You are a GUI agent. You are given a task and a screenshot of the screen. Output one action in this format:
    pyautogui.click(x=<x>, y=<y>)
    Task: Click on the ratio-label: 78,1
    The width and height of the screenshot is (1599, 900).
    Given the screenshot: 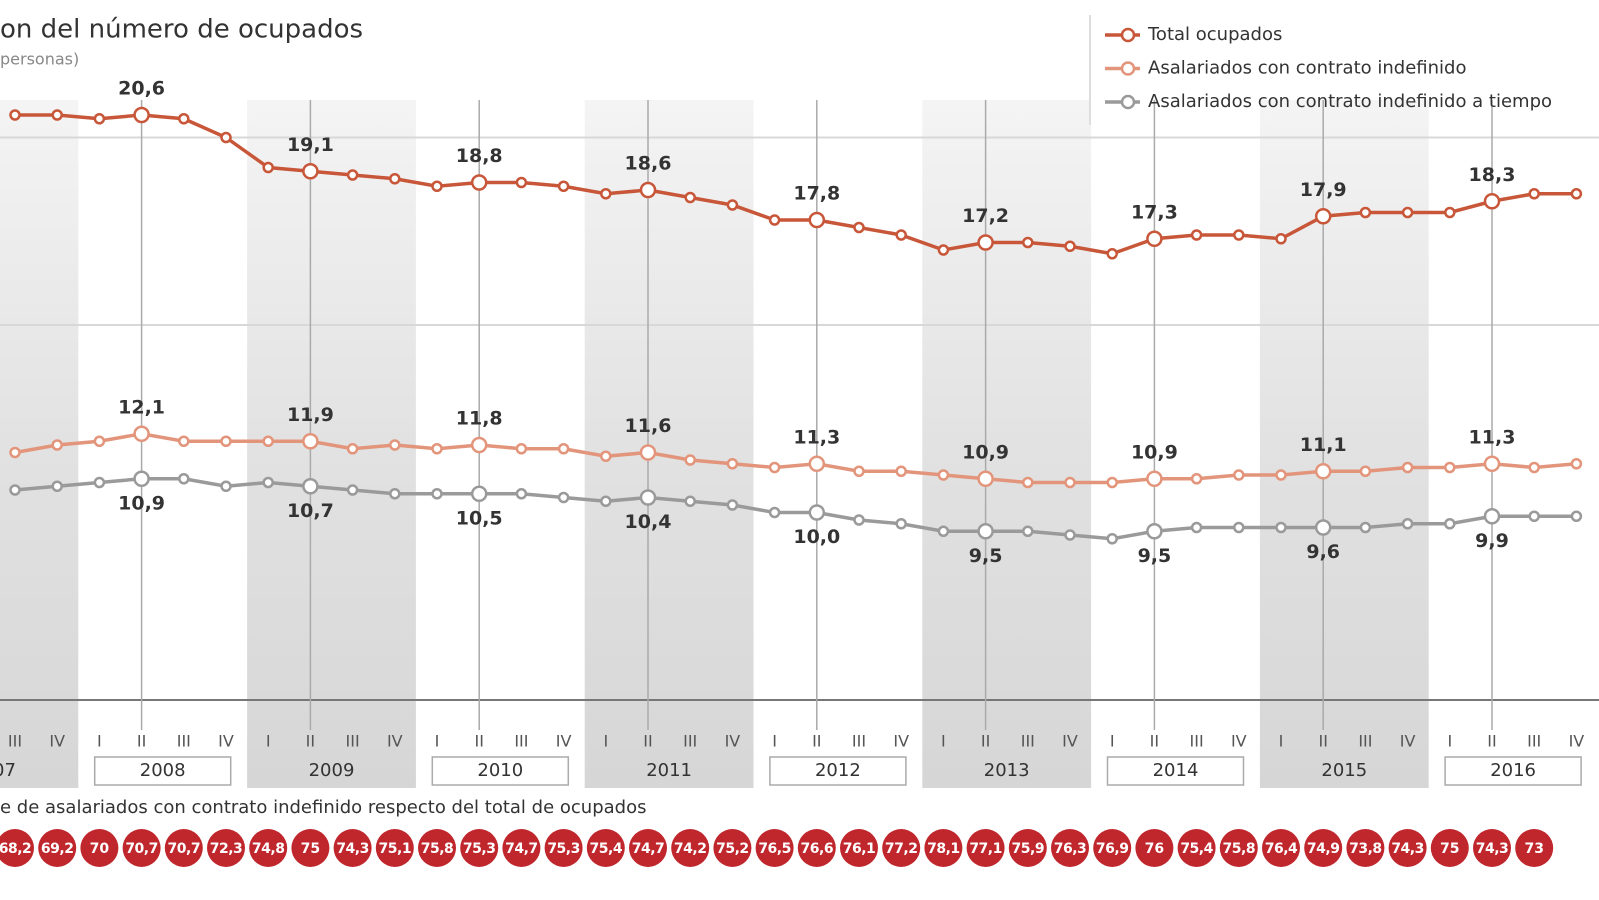 What is the action you would take?
    pyautogui.click(x=943, y=849)
    